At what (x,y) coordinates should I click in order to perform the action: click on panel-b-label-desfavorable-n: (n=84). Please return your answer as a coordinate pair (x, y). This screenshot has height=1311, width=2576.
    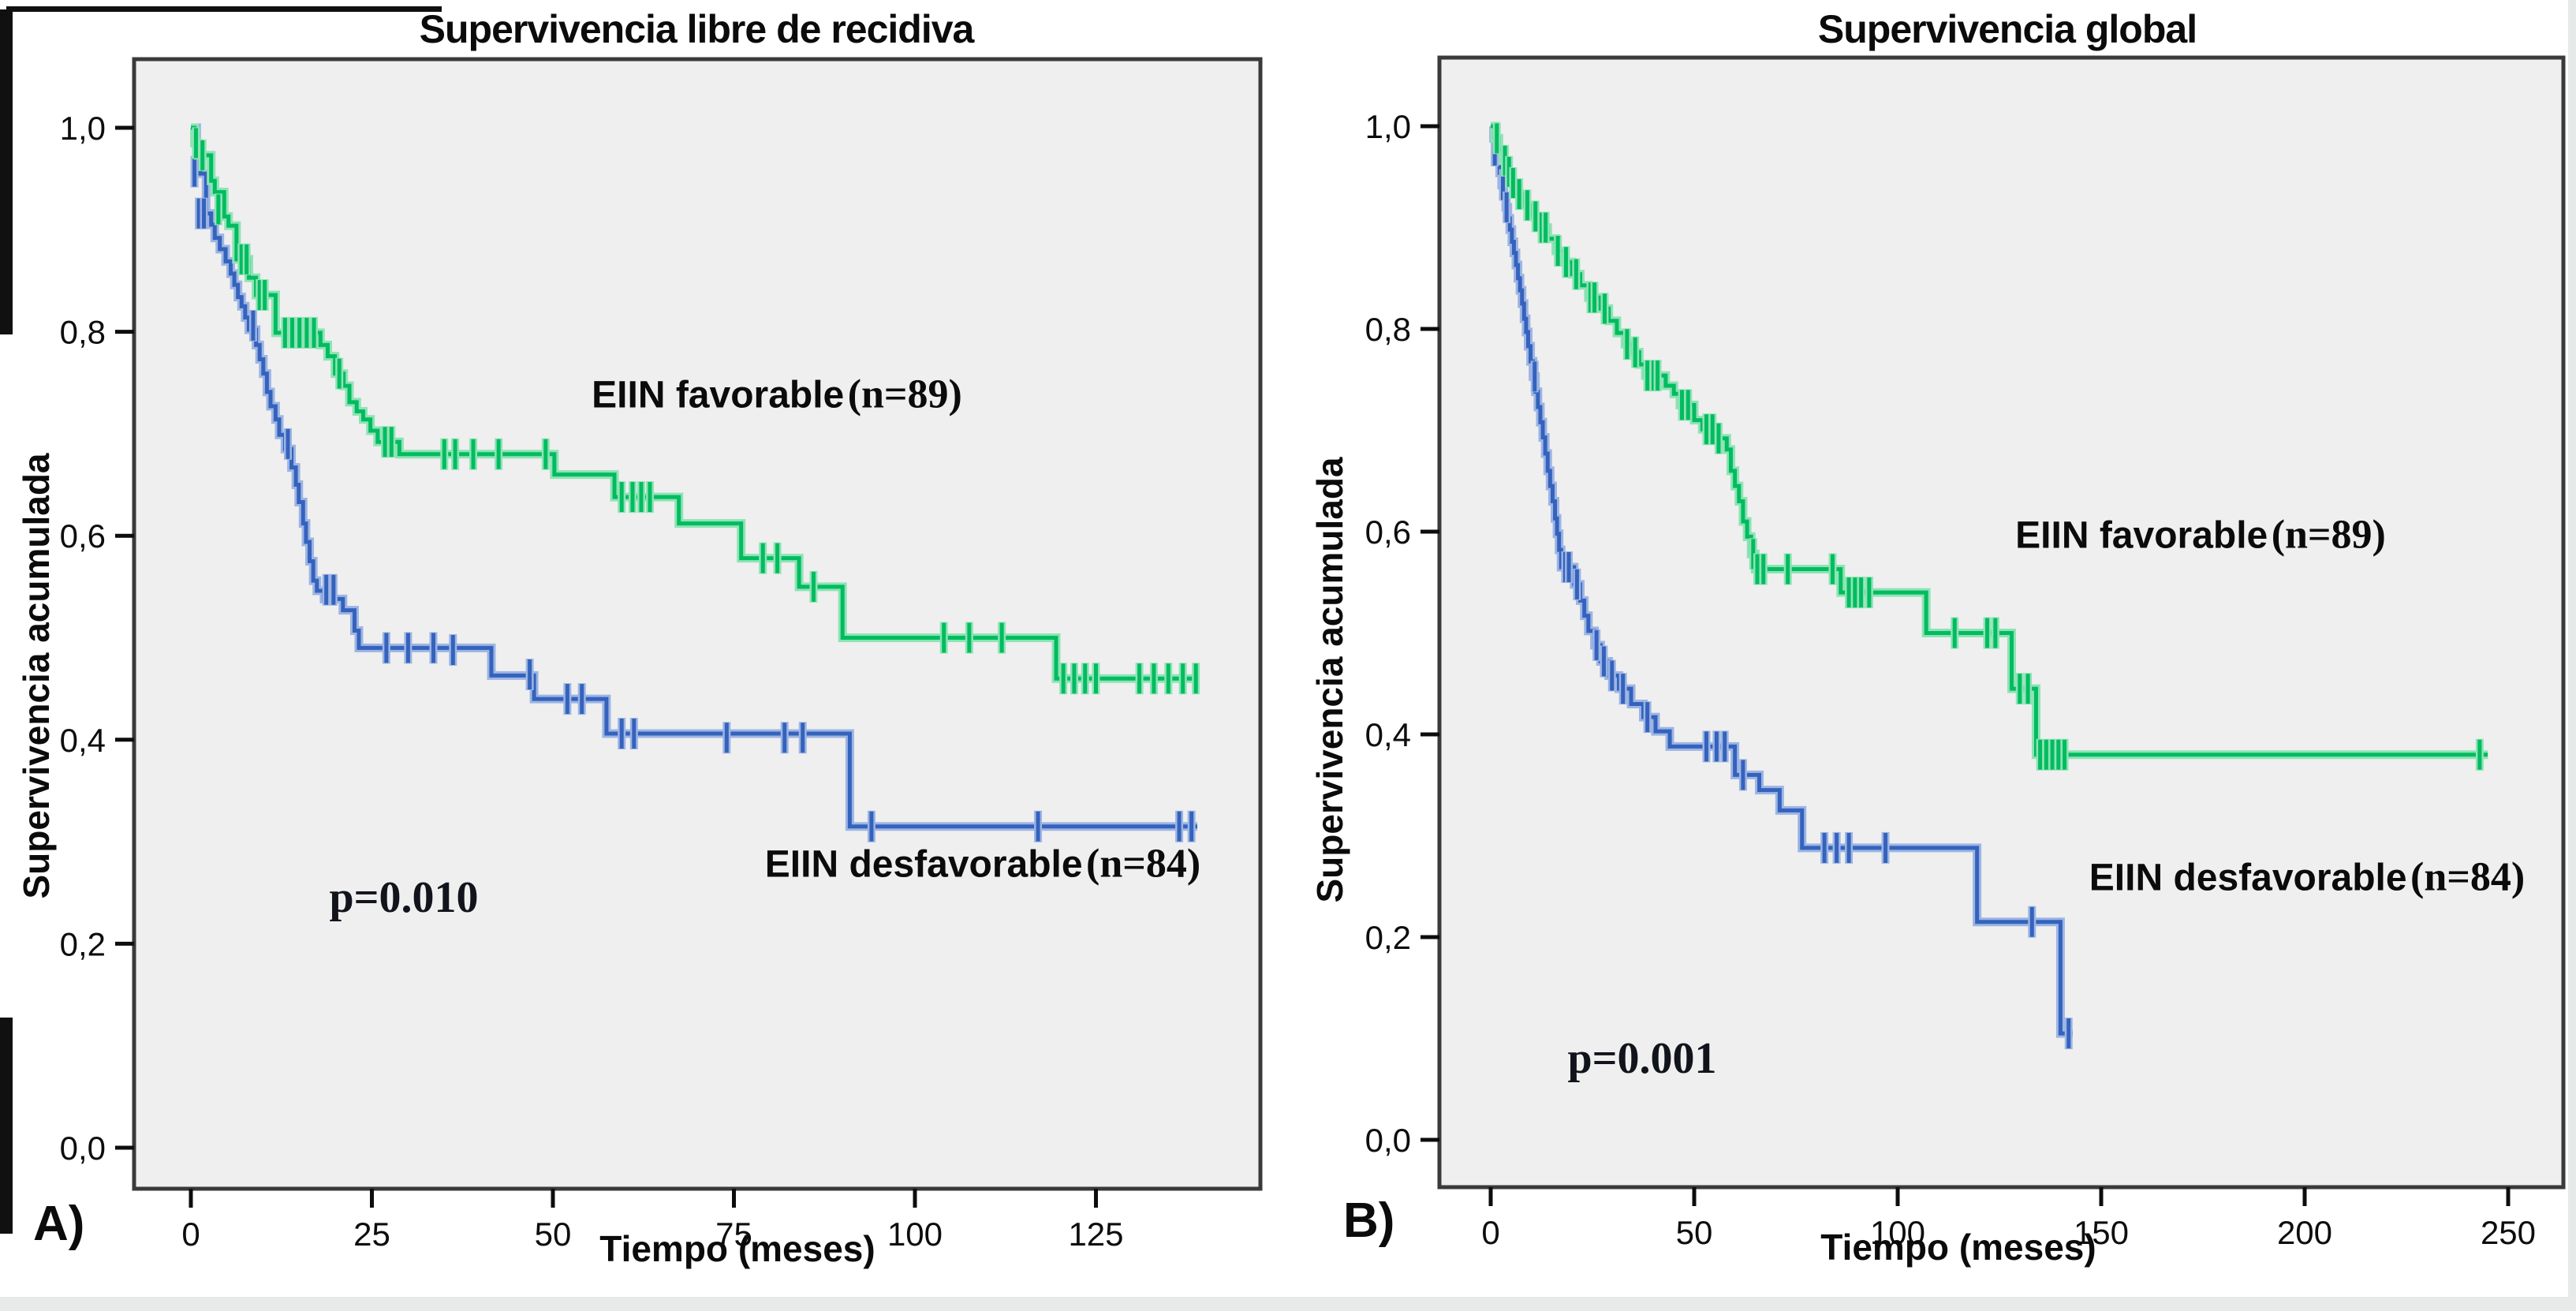
    Looking at the image, I should click on (2468, 877).